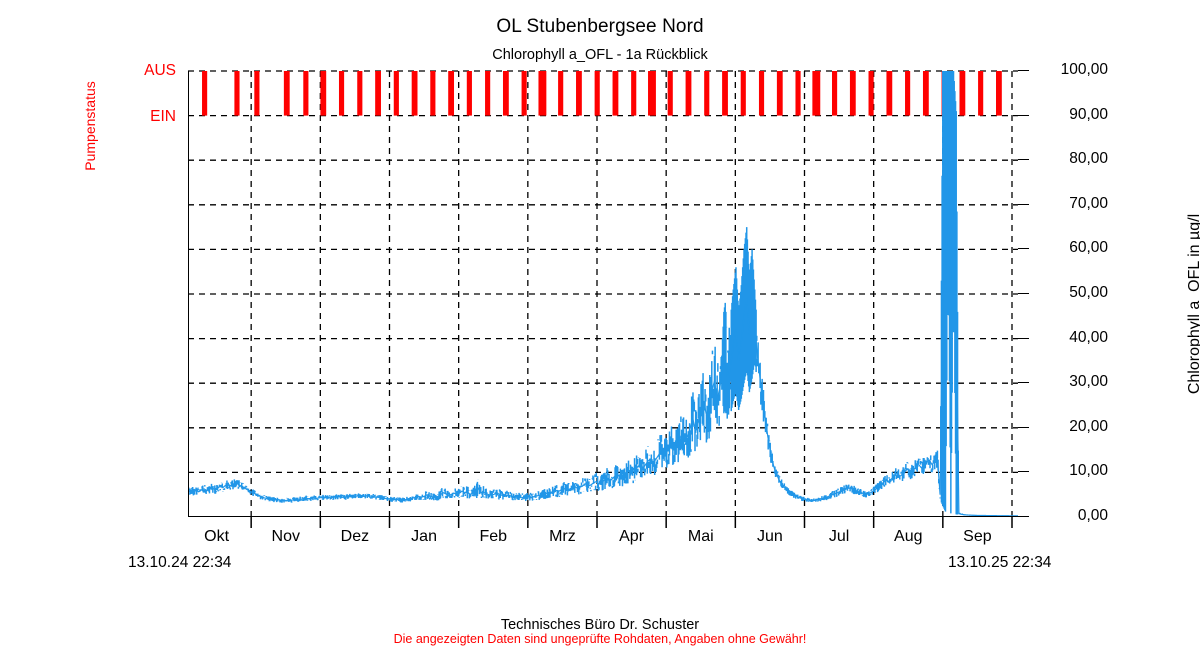  I want to click on y-tick-label: 60,00, so click(1088, 248).